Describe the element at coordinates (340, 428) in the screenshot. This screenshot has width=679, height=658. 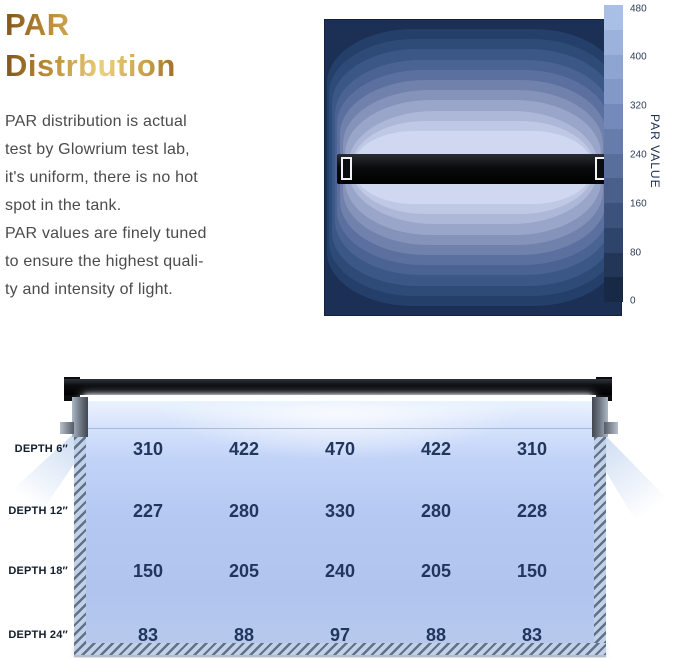
I see `water-surface-line` at that location.